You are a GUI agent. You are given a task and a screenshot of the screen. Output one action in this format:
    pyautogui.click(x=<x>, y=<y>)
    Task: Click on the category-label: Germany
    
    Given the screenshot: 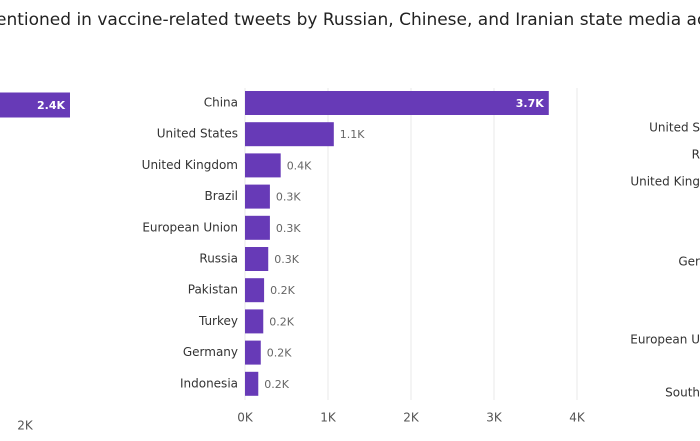 What is the action you would take?
    pyautogui.click(x=210, y=352)
    